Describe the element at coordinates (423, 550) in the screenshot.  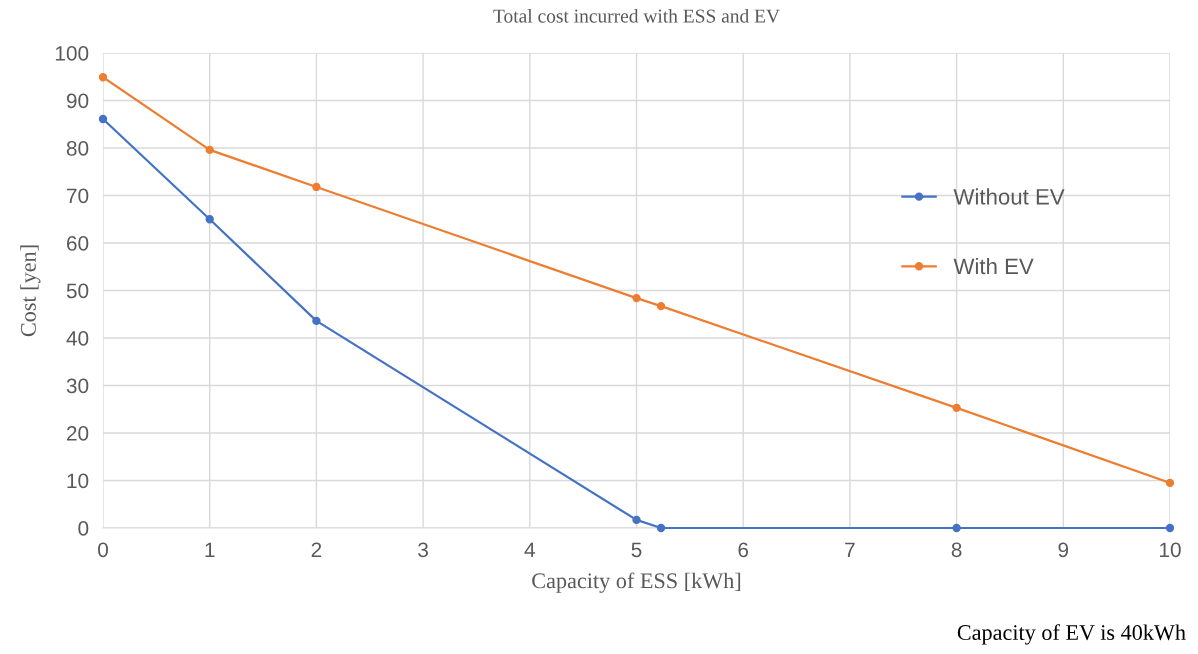
I see `x-tick-label: 3` at that location.